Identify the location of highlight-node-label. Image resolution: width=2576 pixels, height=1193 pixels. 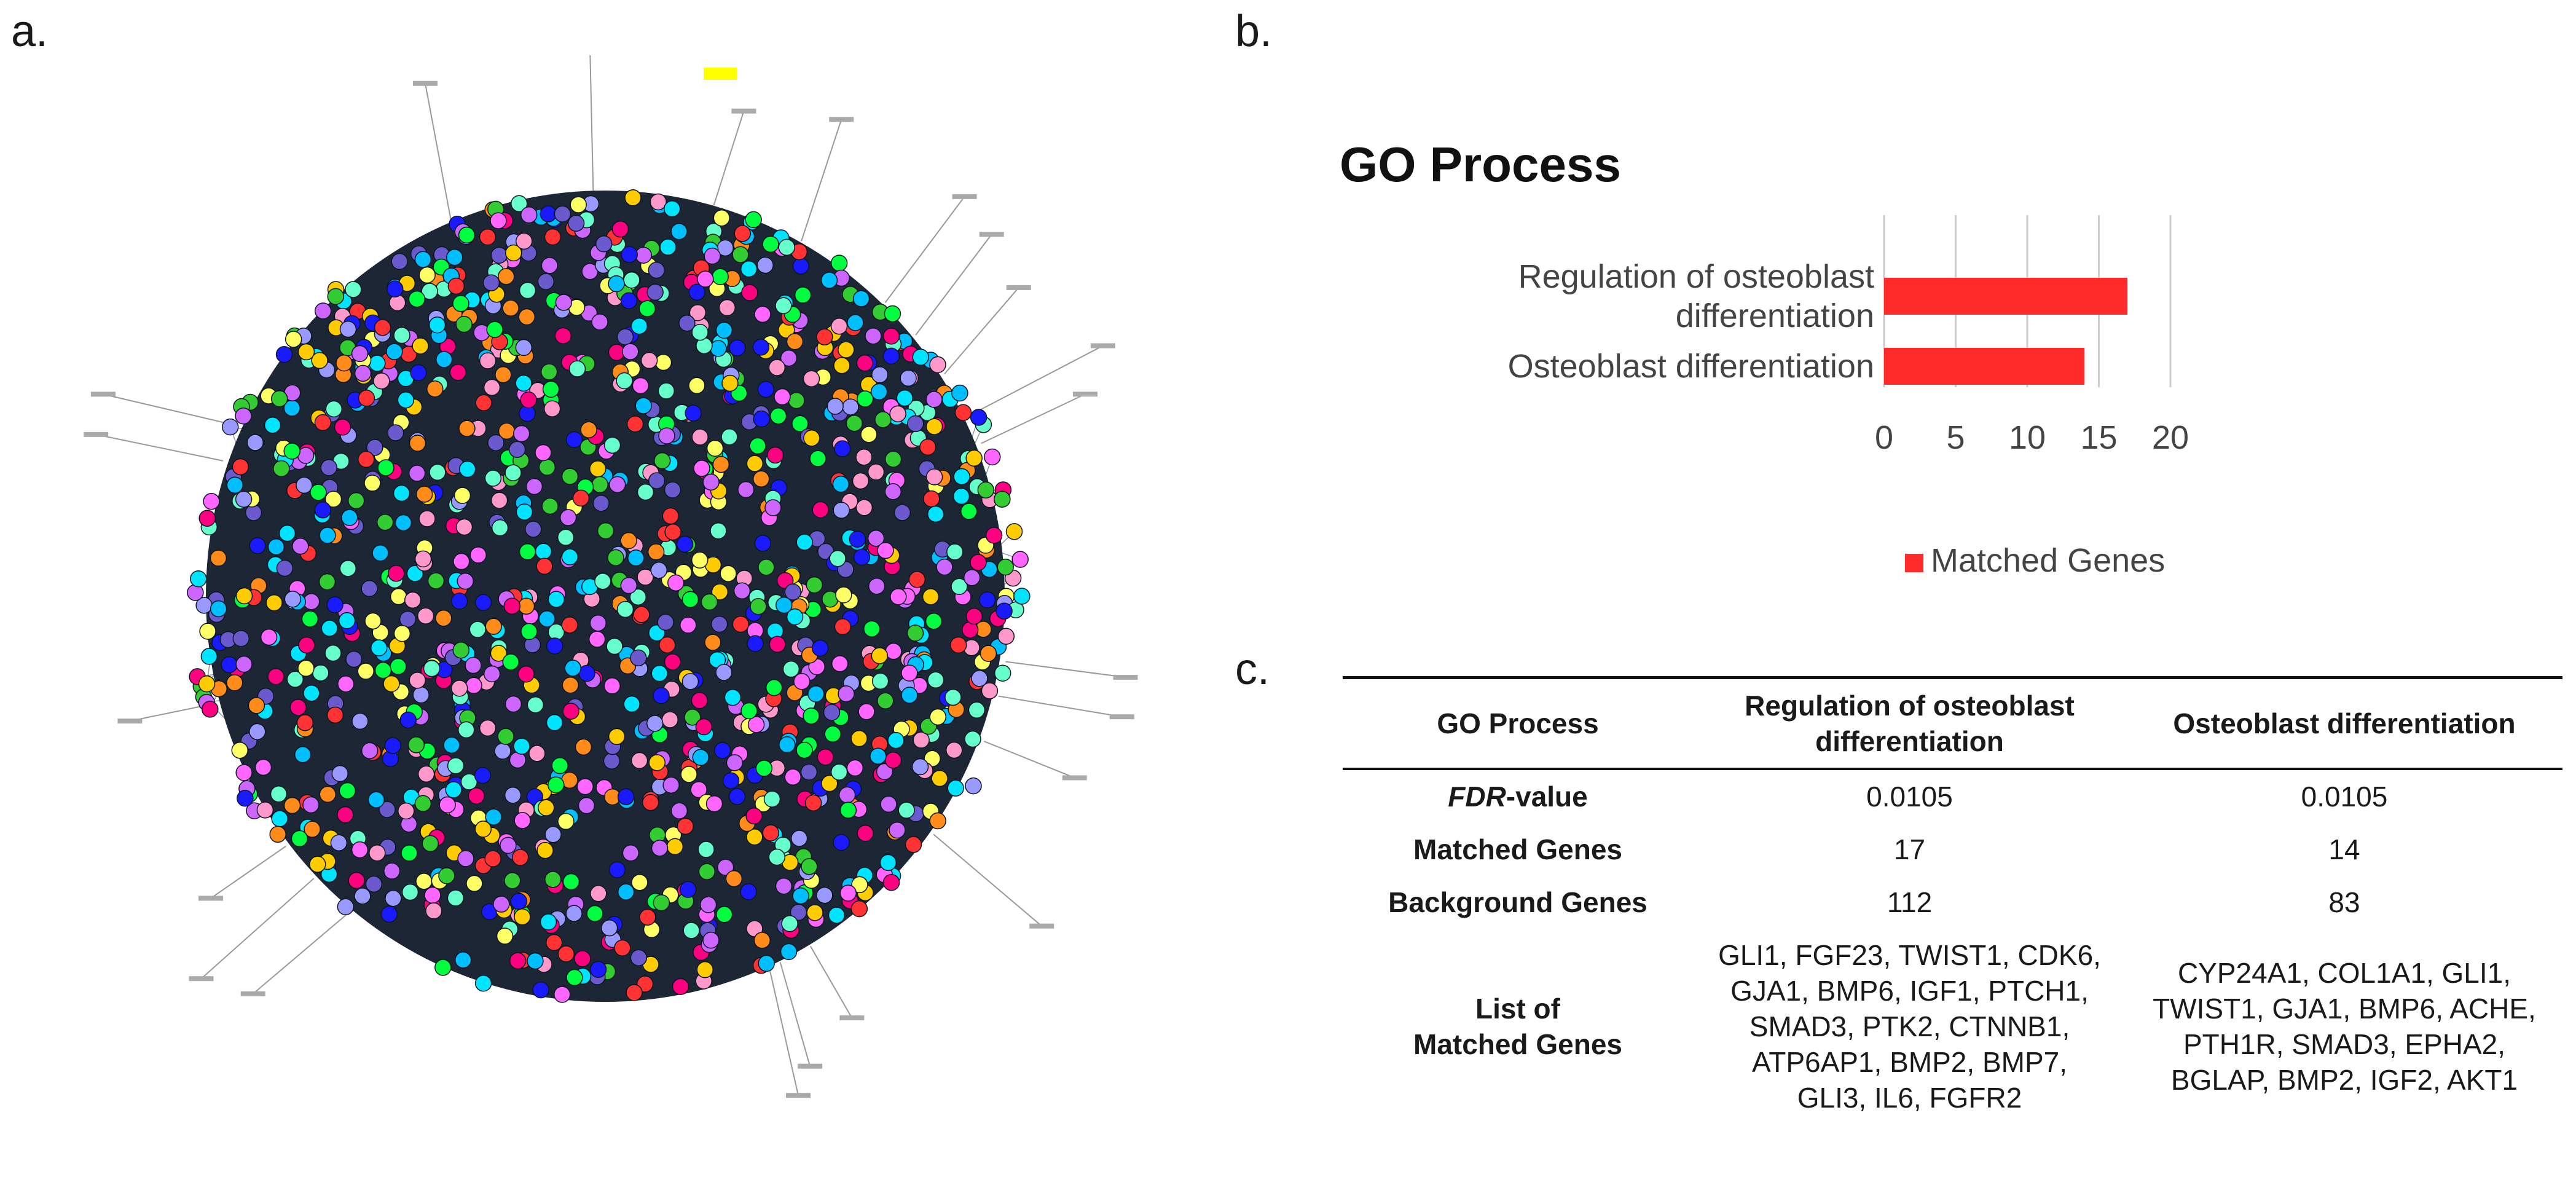
(720, 74).